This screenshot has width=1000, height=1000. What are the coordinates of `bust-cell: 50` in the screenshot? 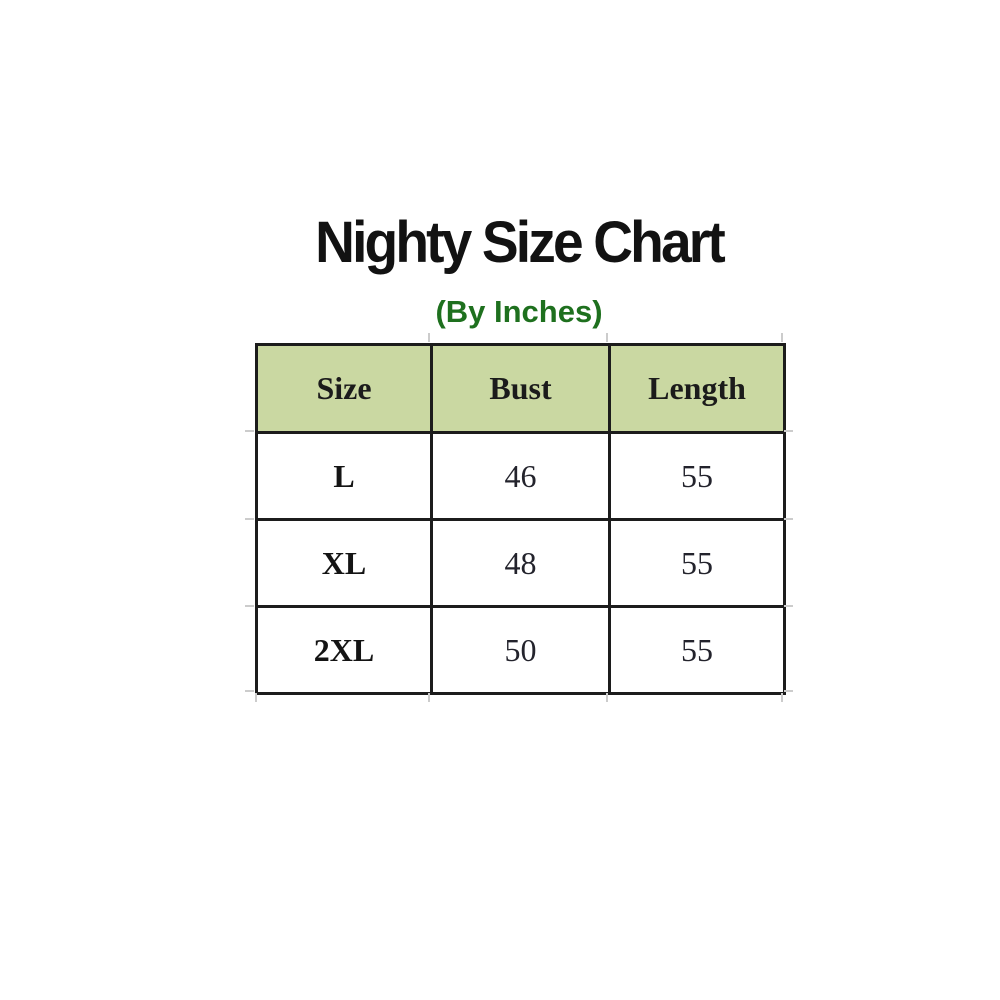 It's located at (520, 650).